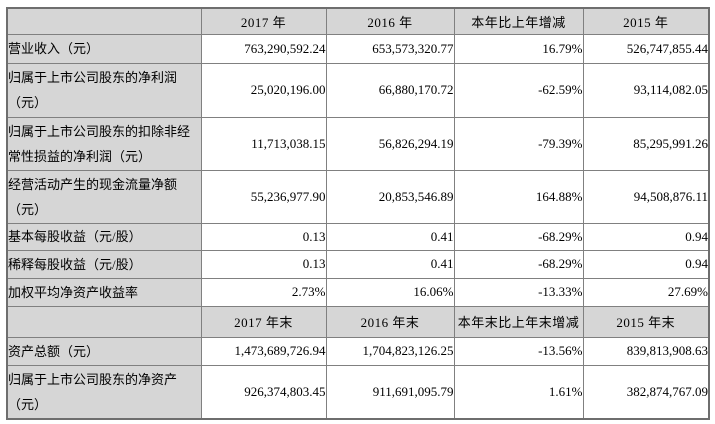 The height and width of the screenshot is (424, 715). I want to click on metric-label: 营业收入（元）, so click(104, 48).